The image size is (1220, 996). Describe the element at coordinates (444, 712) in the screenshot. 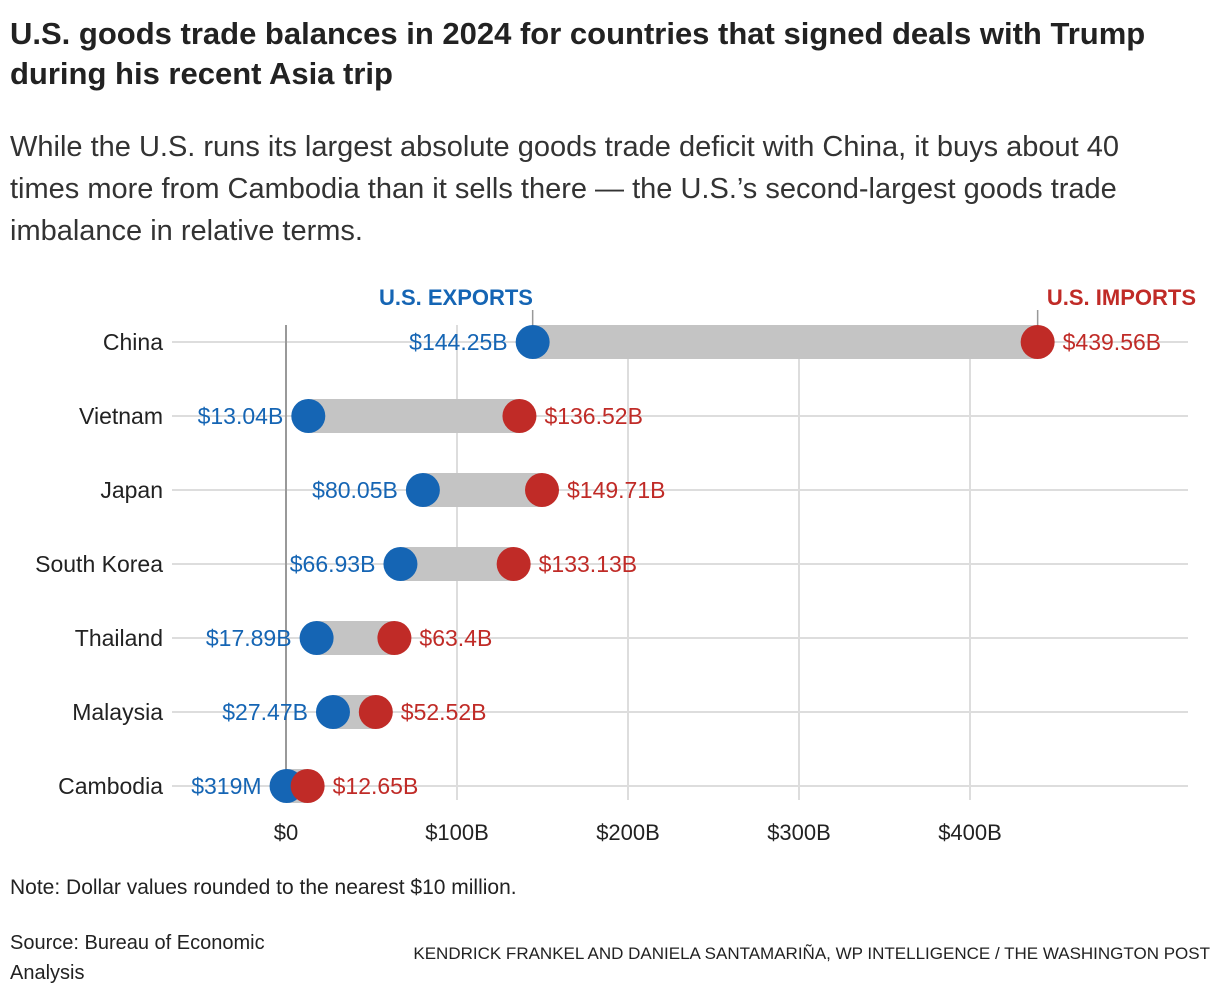

I see `imports-value-label: $52.52B` at that location.